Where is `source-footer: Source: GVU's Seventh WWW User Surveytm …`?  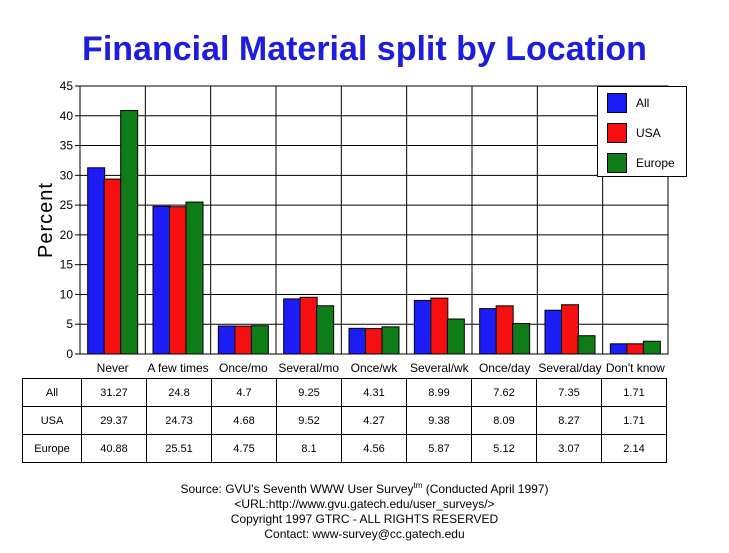 source-footer: Source: GVU's Seventh WWW User Surveytm … is located at coordinates (364, 510).